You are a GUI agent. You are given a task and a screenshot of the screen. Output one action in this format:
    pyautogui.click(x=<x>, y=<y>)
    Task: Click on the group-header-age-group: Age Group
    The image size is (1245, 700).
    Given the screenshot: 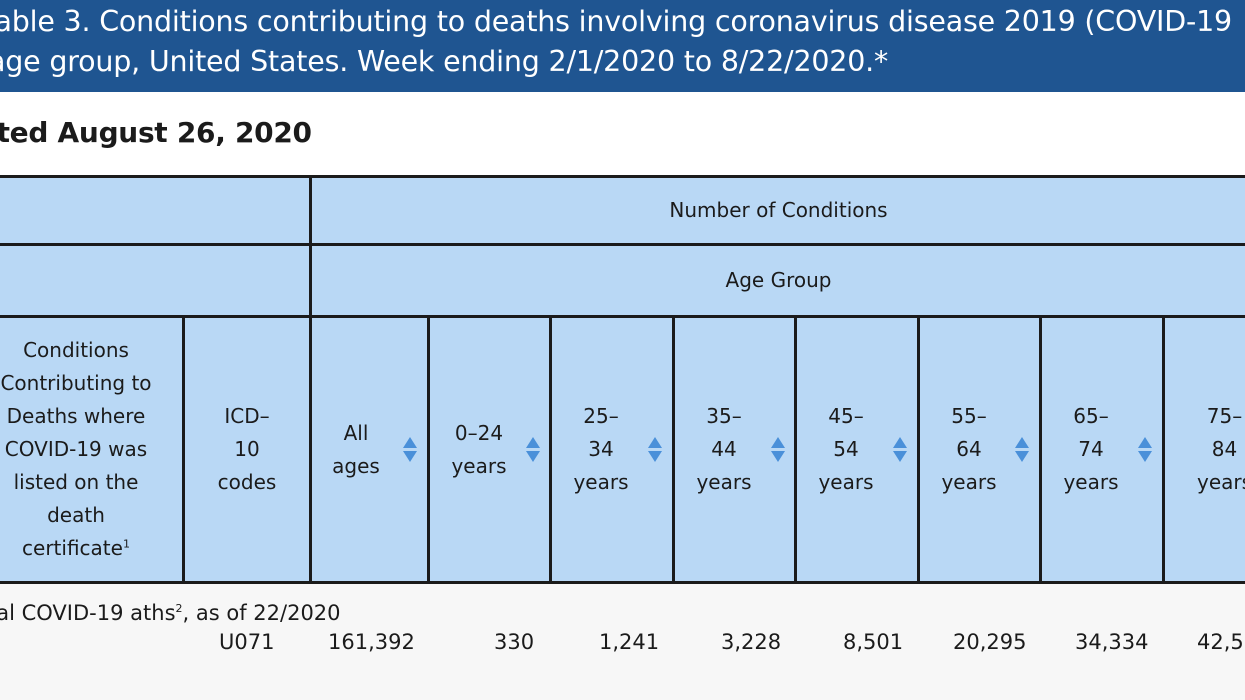 What is the action you would take?
    pyautogui.click(x=778, y=280)
    